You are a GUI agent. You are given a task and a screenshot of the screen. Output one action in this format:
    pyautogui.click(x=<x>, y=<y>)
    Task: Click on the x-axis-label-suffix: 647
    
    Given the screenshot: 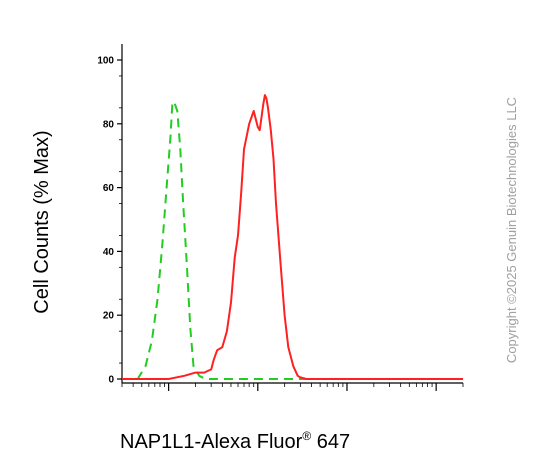 What is the action you would take?
    pyautogui.click(x=330, y=442)
    